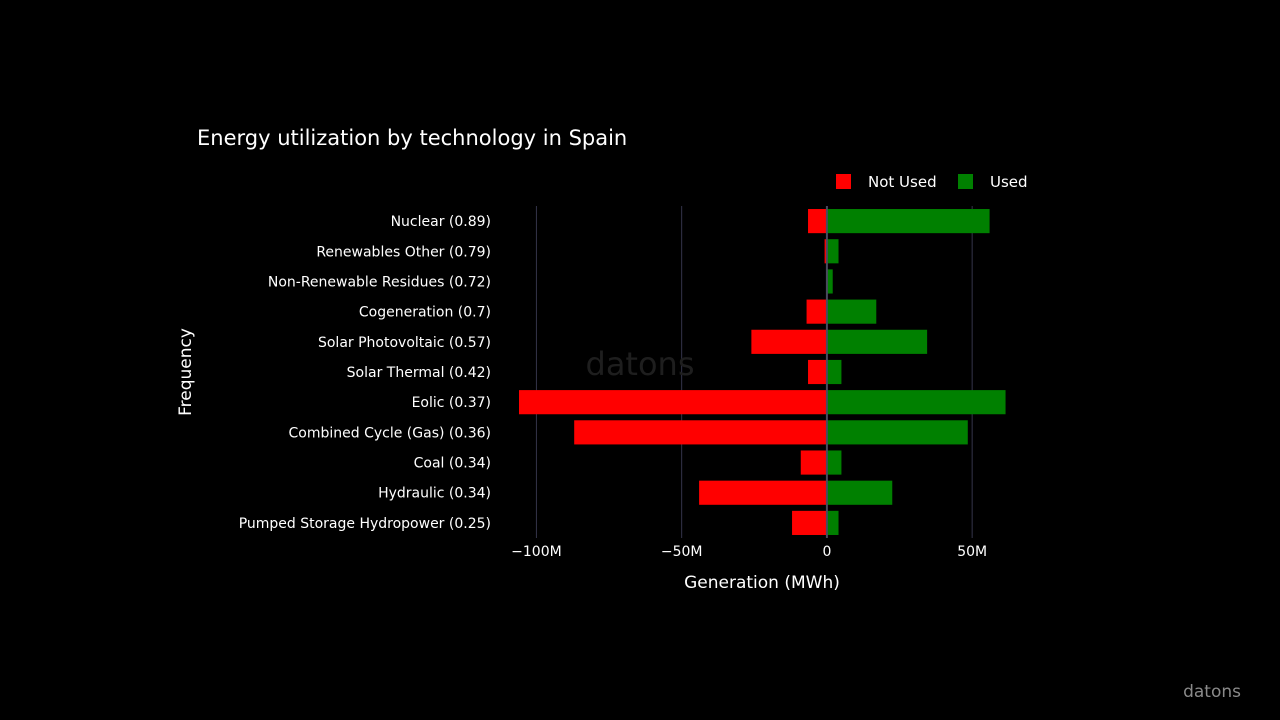  Describe the element at coordinates (365, 524) in the screenshot. I see `y-tick-label: Pumped Storage Hydropower (0.25)` at that location.